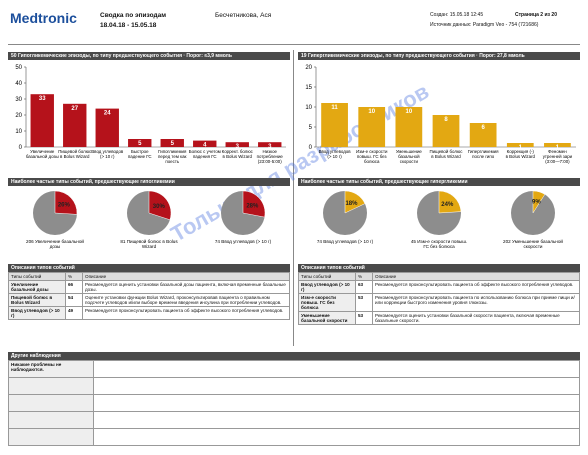 The width and height of the screenshot is (588, 455). What do you see at coordinates (18, 100) in the screenshot?
I see `y-tick-label: 30` at bounding box center [18, 100].